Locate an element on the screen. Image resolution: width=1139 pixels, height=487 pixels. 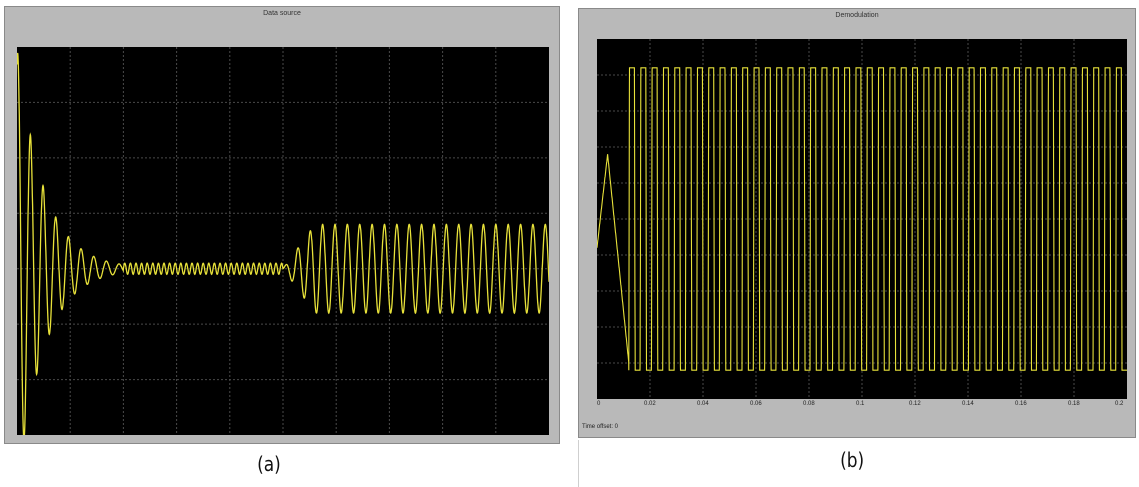
chart-b-x-tick-label: 0.06 is located at coordinates (756, 404).